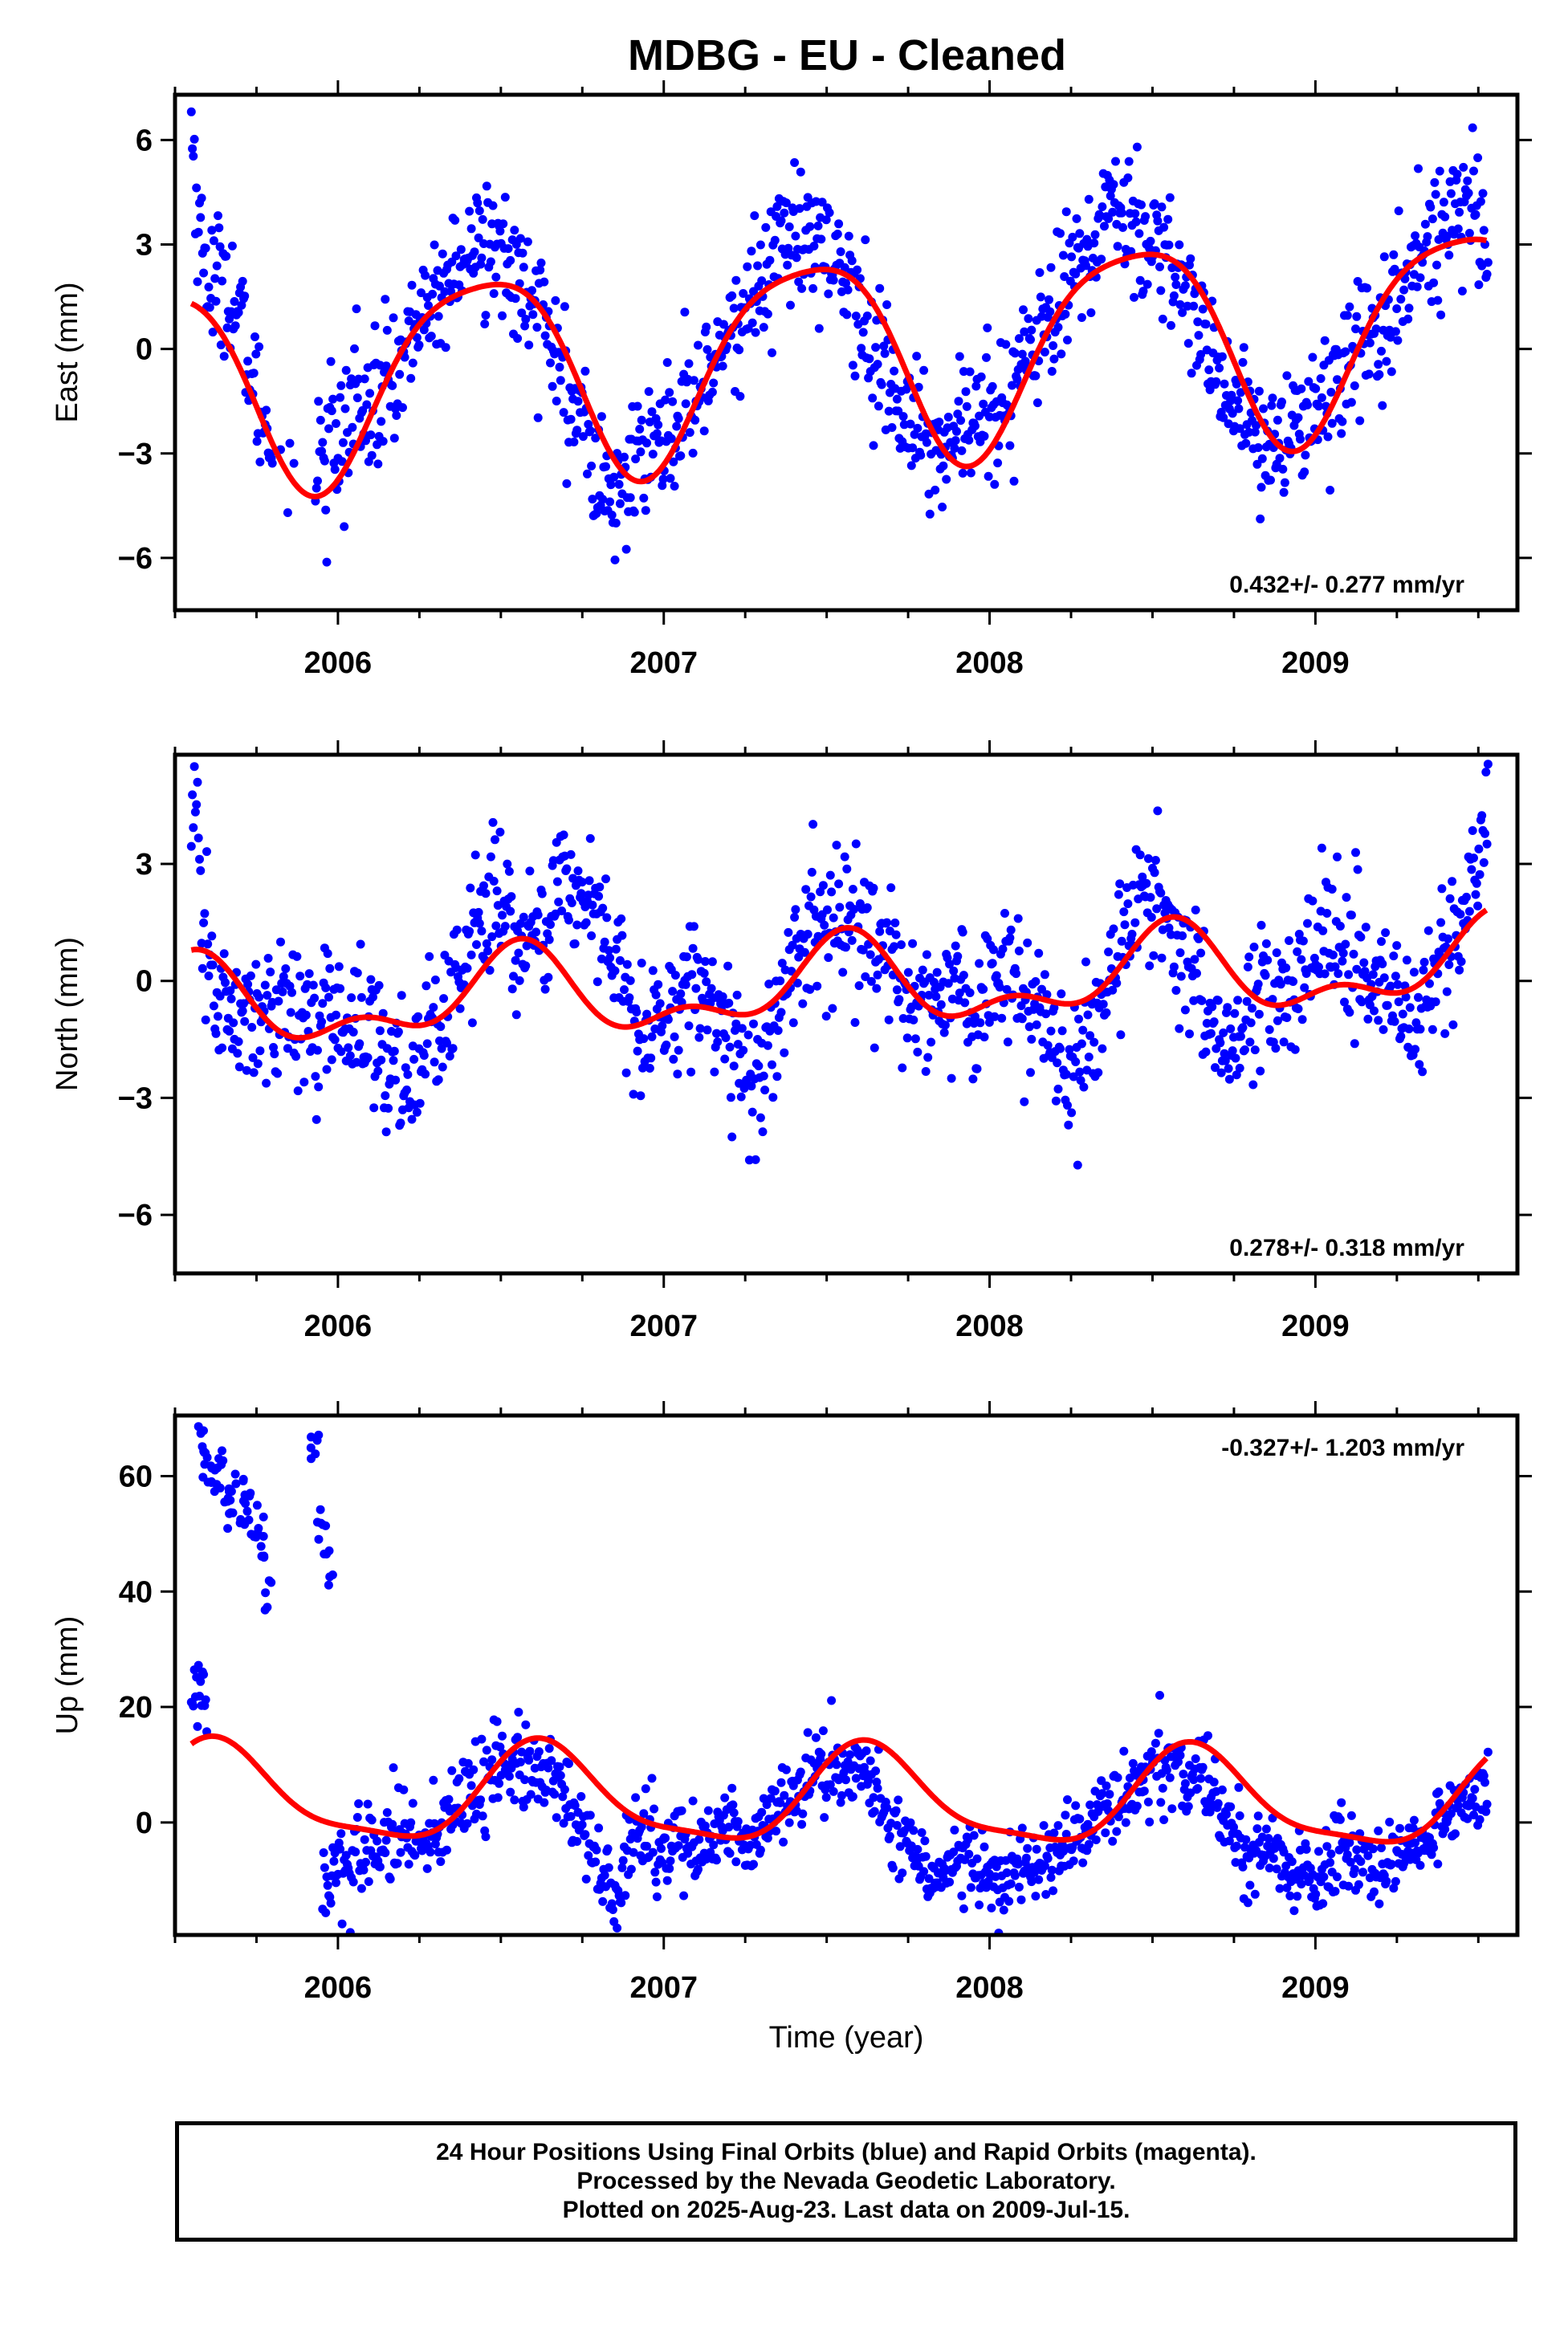  I want to click on up-rate-annotation: -0.327+/- 1.203 mm/yr, so click(1342, 1448).